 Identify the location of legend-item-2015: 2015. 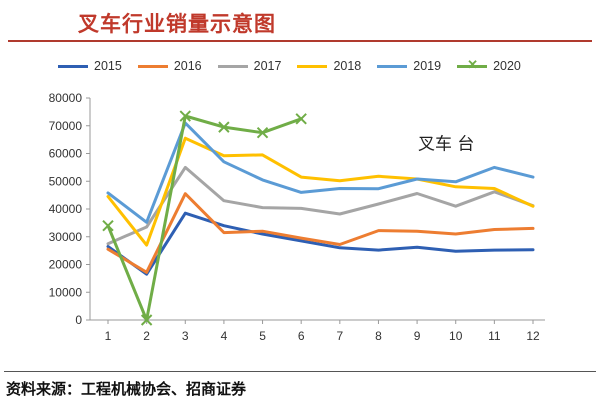
(90, 66).